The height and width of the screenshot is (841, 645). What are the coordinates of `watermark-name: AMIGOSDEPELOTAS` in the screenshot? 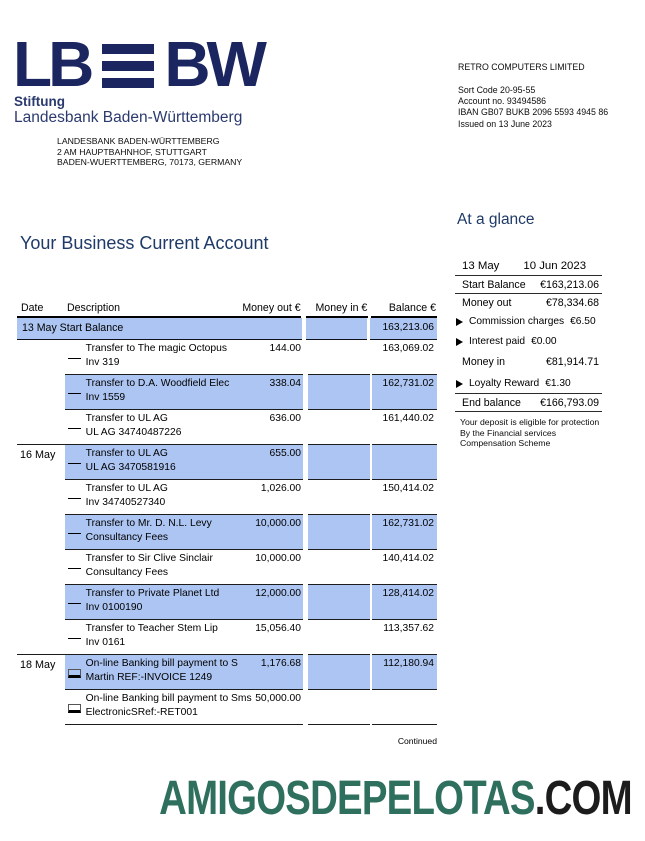 It's located at (347, 798).